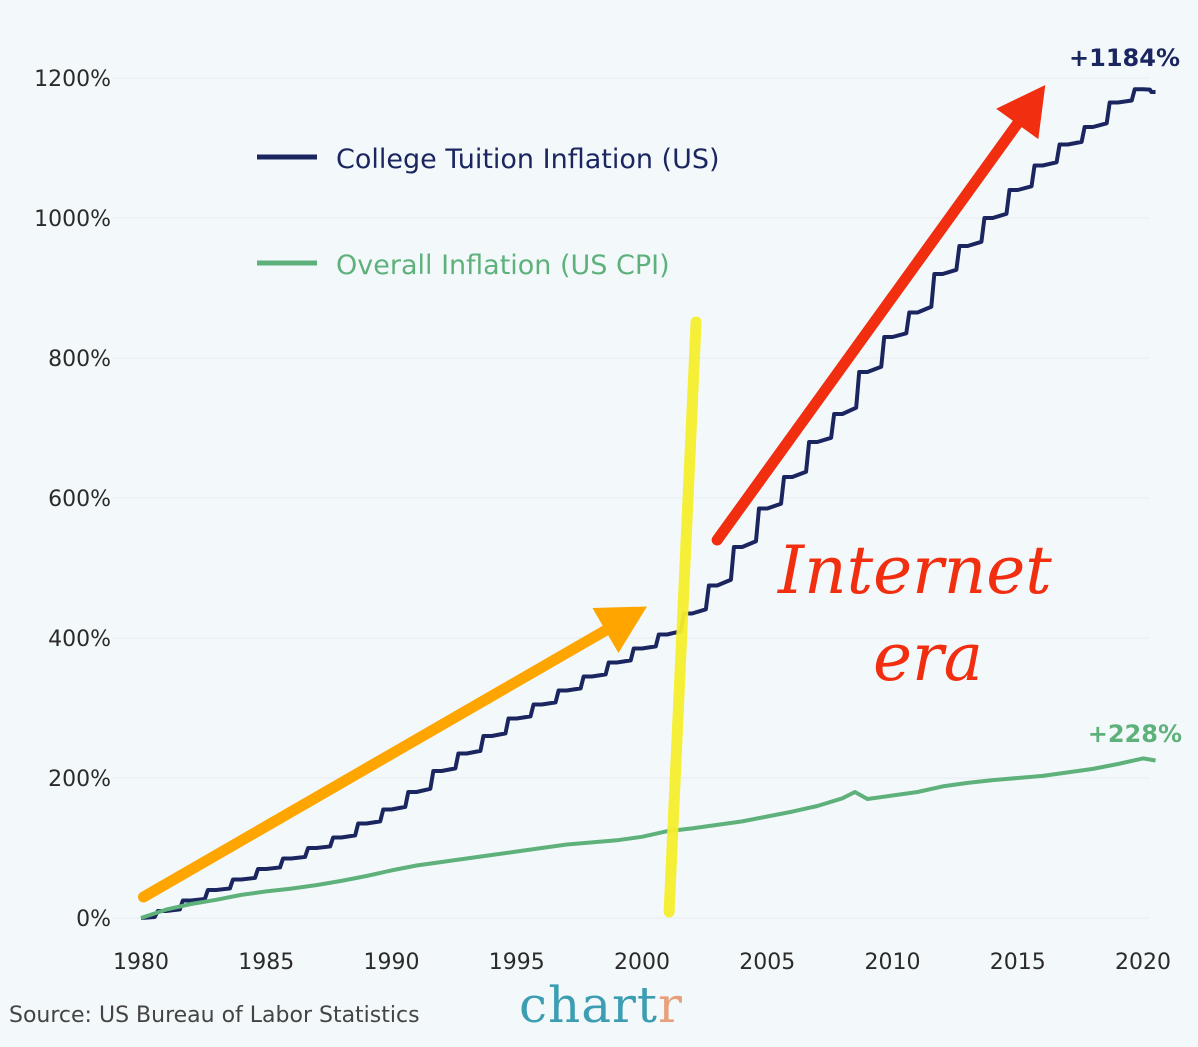  I want to click on brand-logo: chartr, so click(601, 1005).